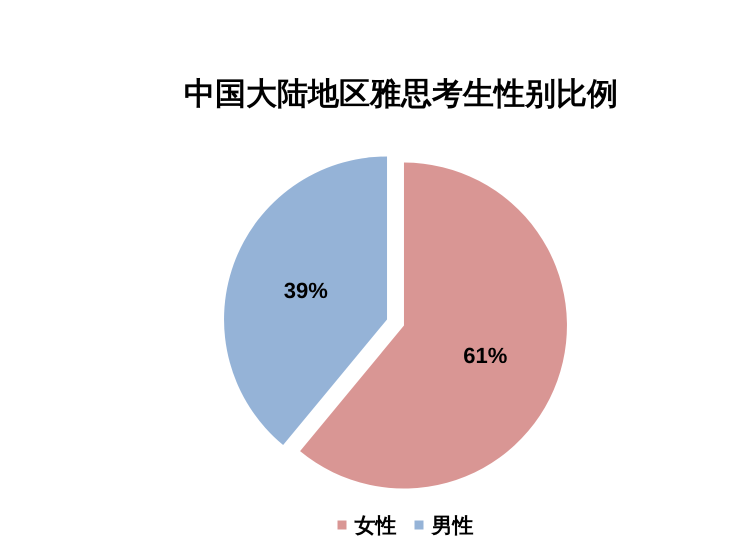  I want to click on title: 中国大陆地区雅思考生性别比例, so click(401, 93).